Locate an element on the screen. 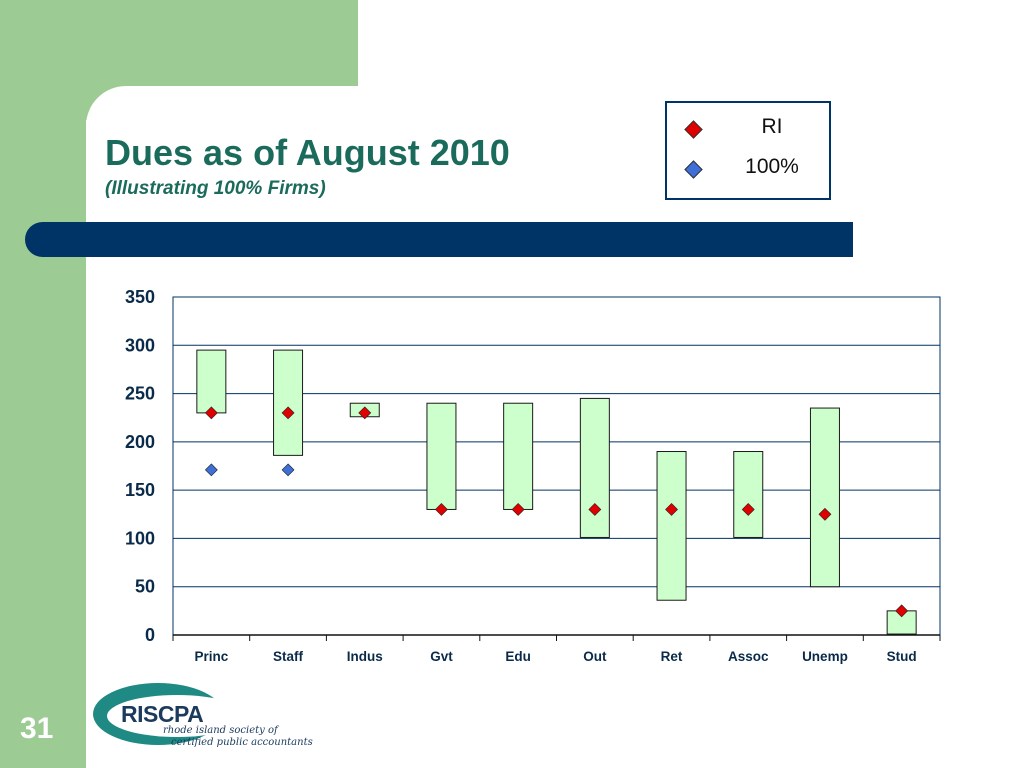  slide-number: 31 is located at coordinates (37, 728).